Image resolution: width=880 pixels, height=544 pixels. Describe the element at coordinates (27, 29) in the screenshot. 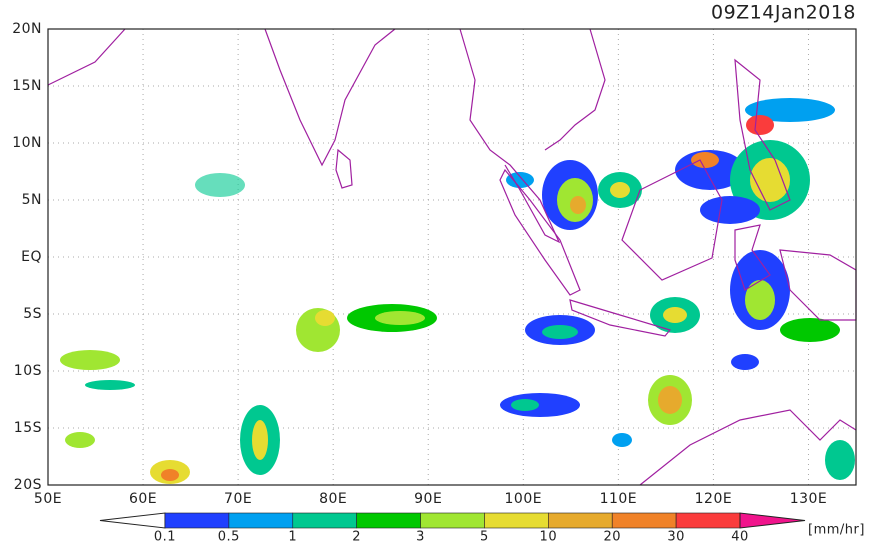

I see `lat-label: 20N` at that location.